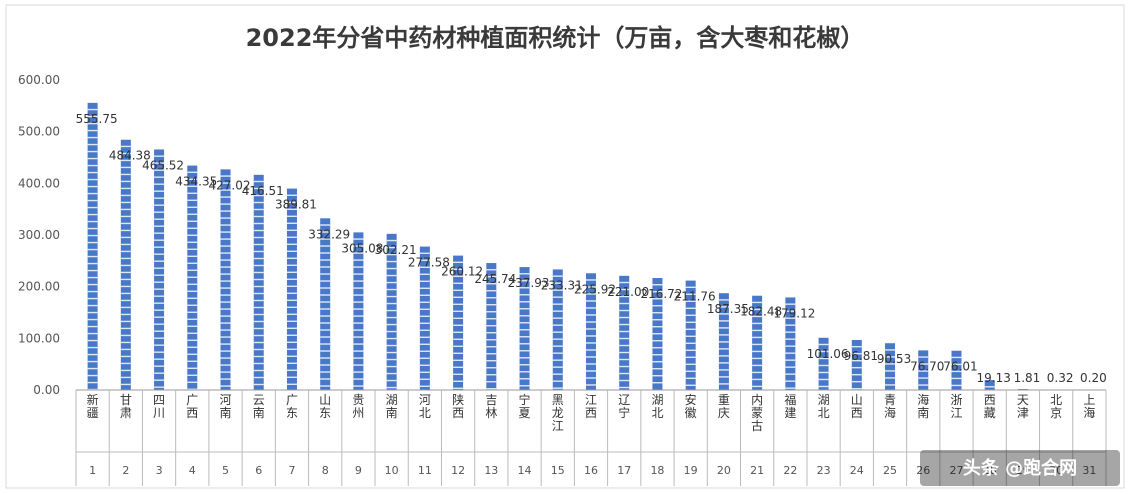  Describe the element at coordinates (956, 470) in the screenshot. I see `x-rank-label: 27` at that location.